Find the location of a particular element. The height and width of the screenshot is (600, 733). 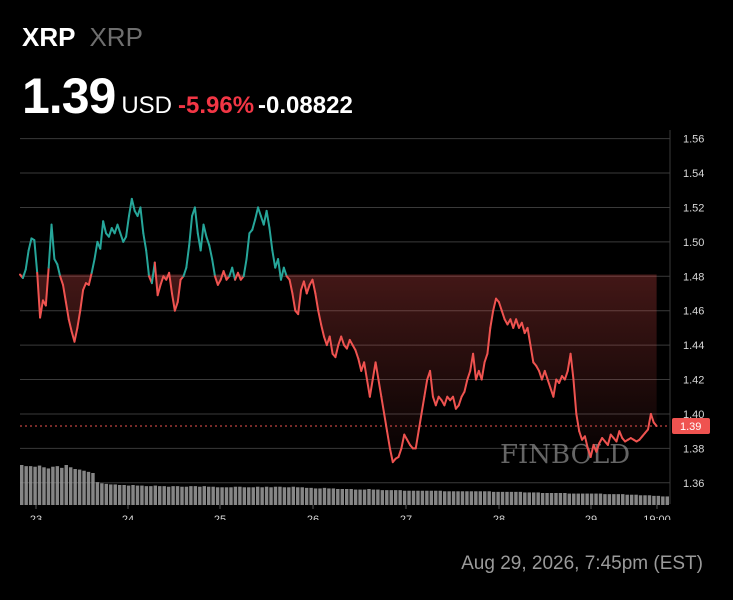

volume-bars is located at coordinates (344, 485).